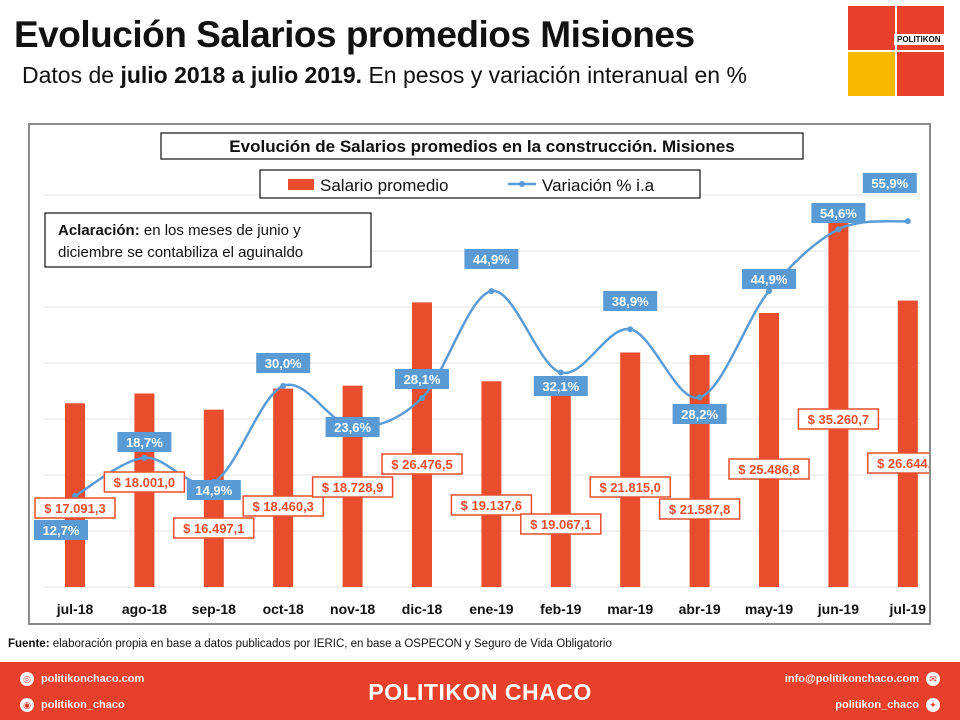 This screenshot has height=720, width=960. I want to click on line-label: 28,2%, so click(699, 414).